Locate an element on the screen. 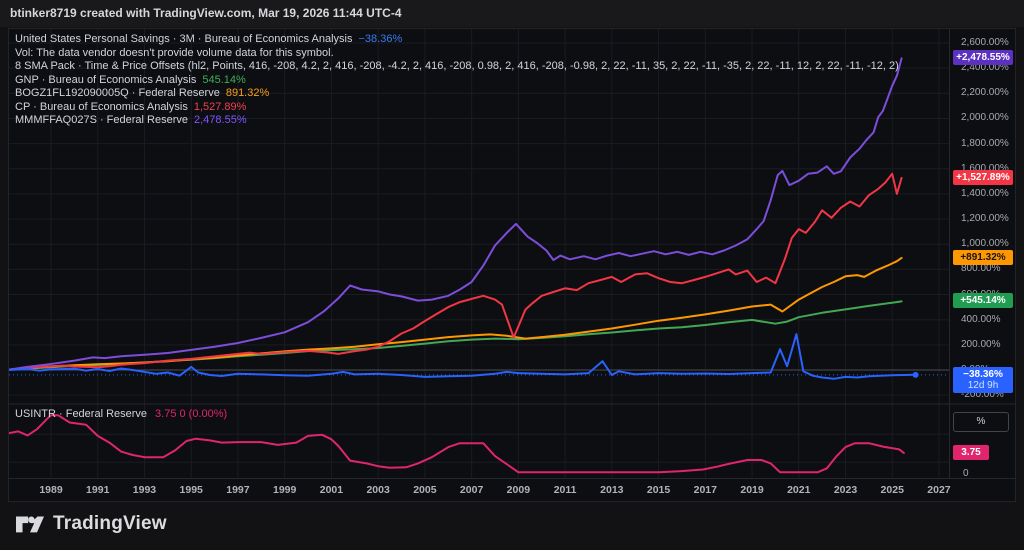  price-tick-label: 1,200.00% is located at coordinates (985, 219).